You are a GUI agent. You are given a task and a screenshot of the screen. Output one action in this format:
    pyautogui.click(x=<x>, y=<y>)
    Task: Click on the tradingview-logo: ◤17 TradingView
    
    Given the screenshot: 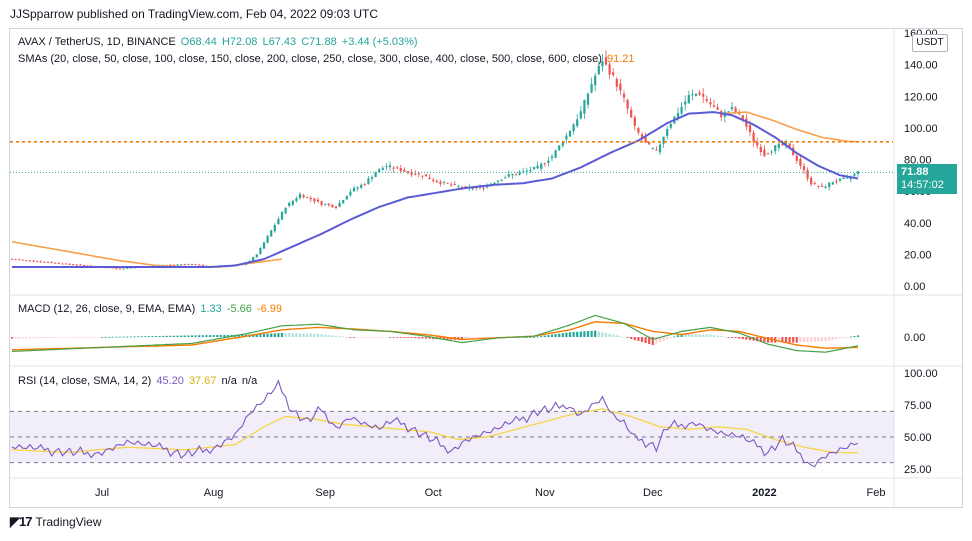 What is the action you would take?
    pyautogui.click(x=56, y=522)
    